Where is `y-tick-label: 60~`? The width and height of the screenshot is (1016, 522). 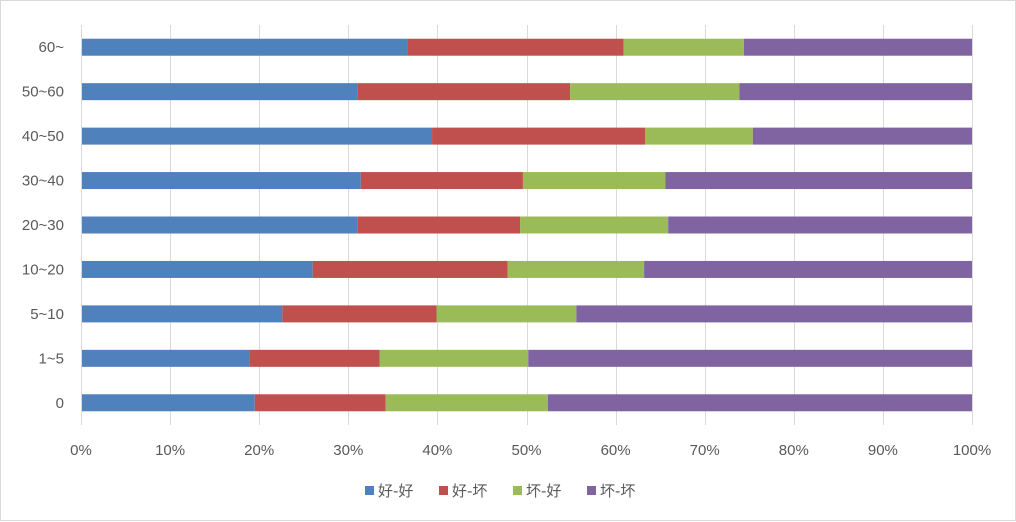 y-tick-label: 60~ is located at coordinates (52, 47).